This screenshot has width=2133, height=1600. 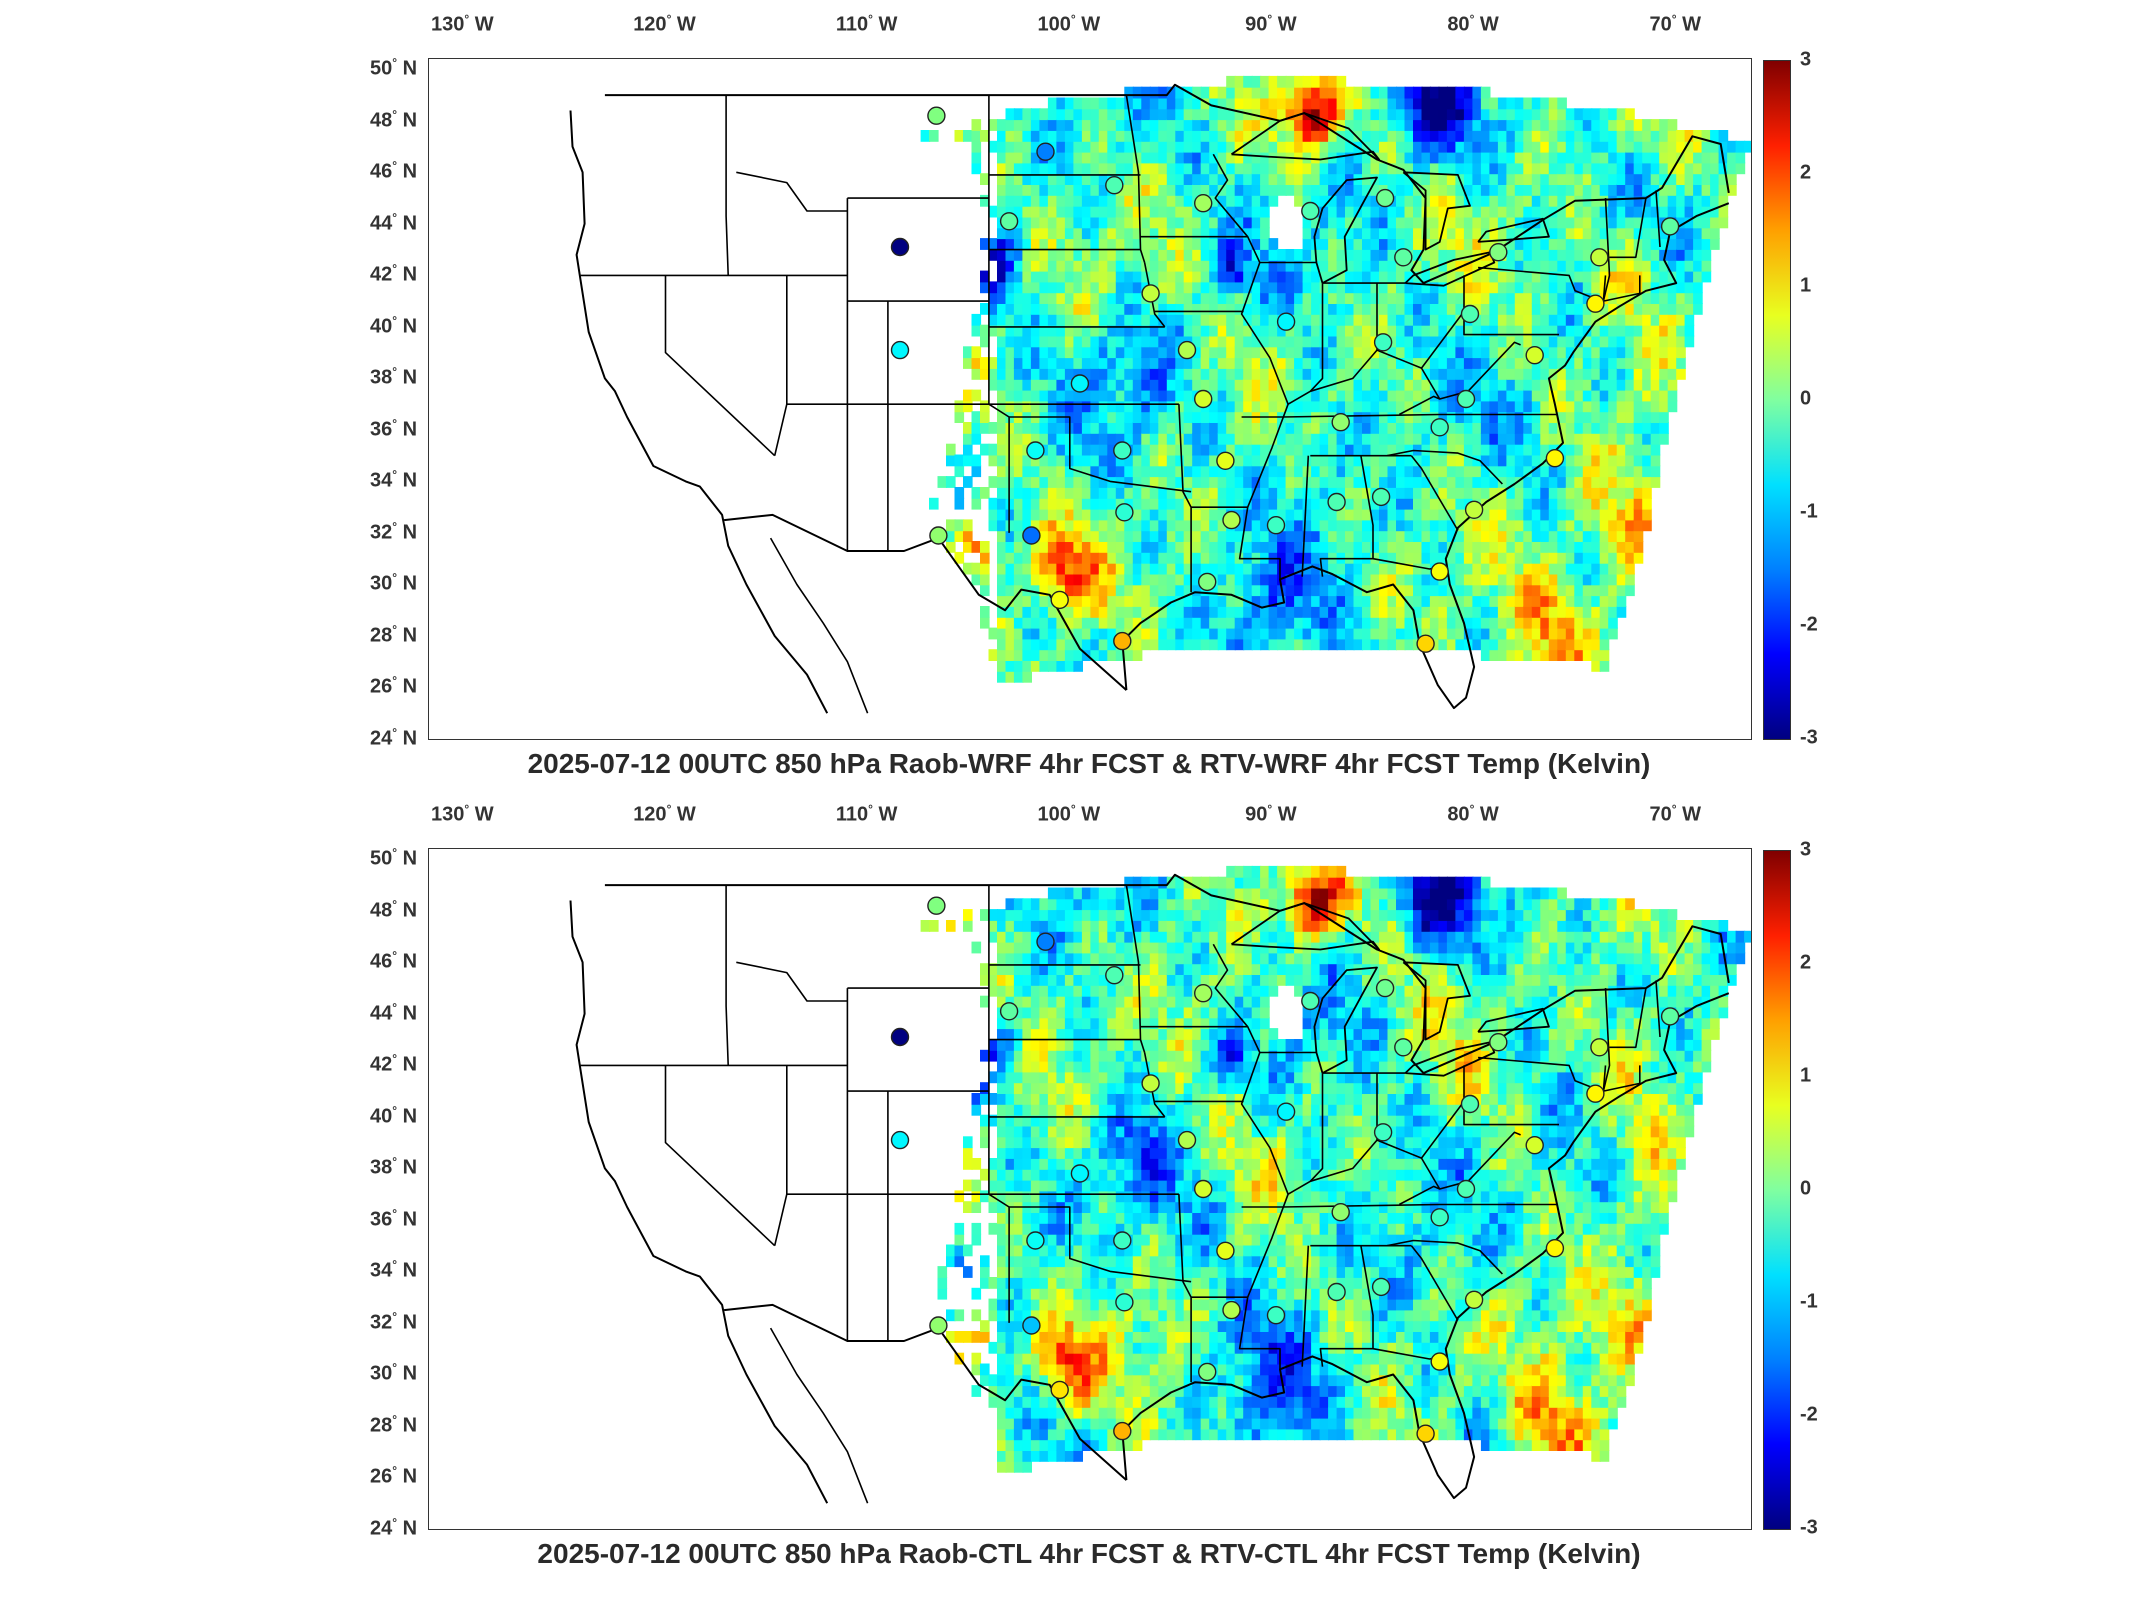 I want to click on colorbar-tick-label: 3, so click(x=1806, y=59).